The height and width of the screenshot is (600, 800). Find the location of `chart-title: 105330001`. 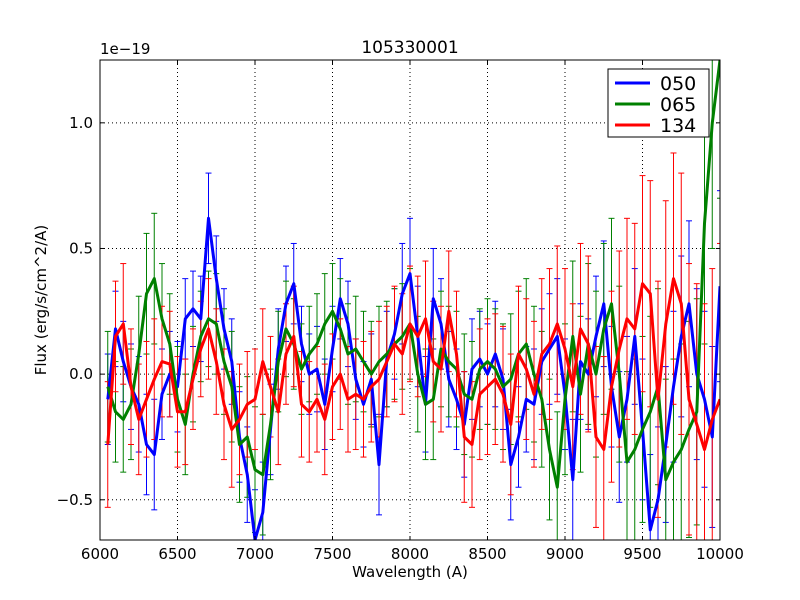

chart-title: 105330001 is located at coordinates (409, 48).